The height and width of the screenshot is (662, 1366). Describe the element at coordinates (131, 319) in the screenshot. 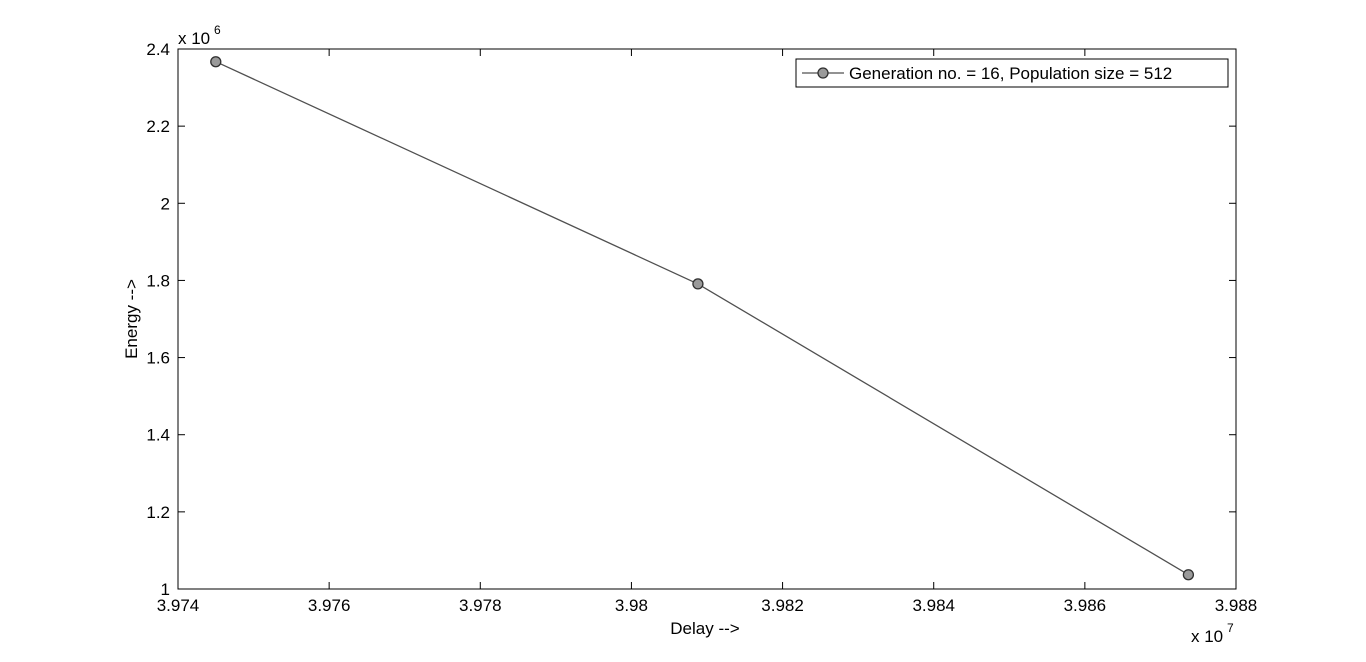

I see `y-axis-label: Energy -->` at that location.